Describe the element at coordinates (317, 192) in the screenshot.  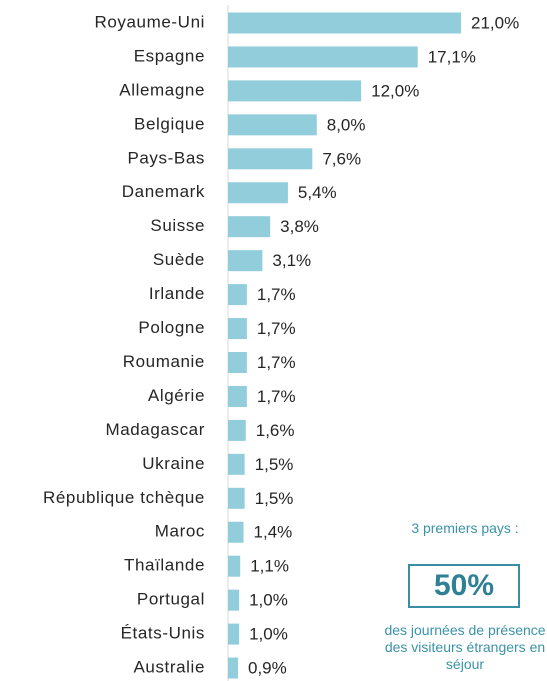
I see `data-label: 5,4%` at that location.